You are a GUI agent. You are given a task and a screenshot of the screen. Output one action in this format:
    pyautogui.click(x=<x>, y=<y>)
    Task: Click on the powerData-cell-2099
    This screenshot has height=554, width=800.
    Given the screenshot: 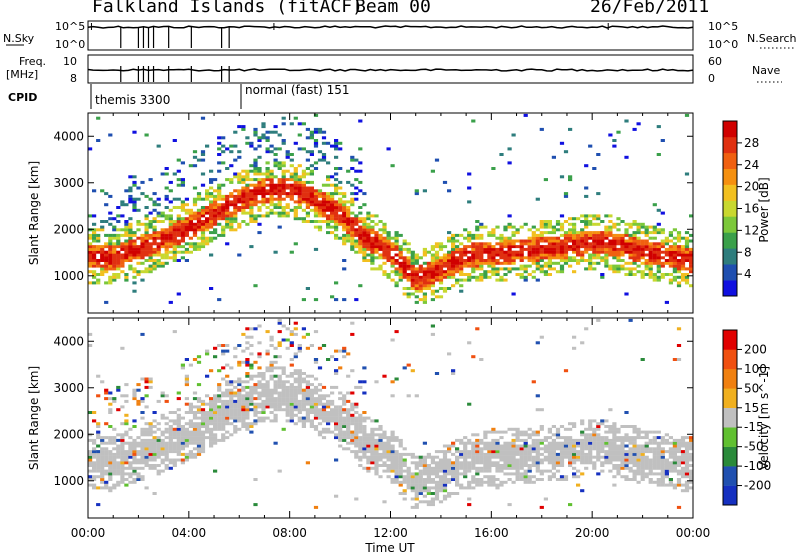 What is the action you would take?
    pyautogui.click(x=606, y=247)
    